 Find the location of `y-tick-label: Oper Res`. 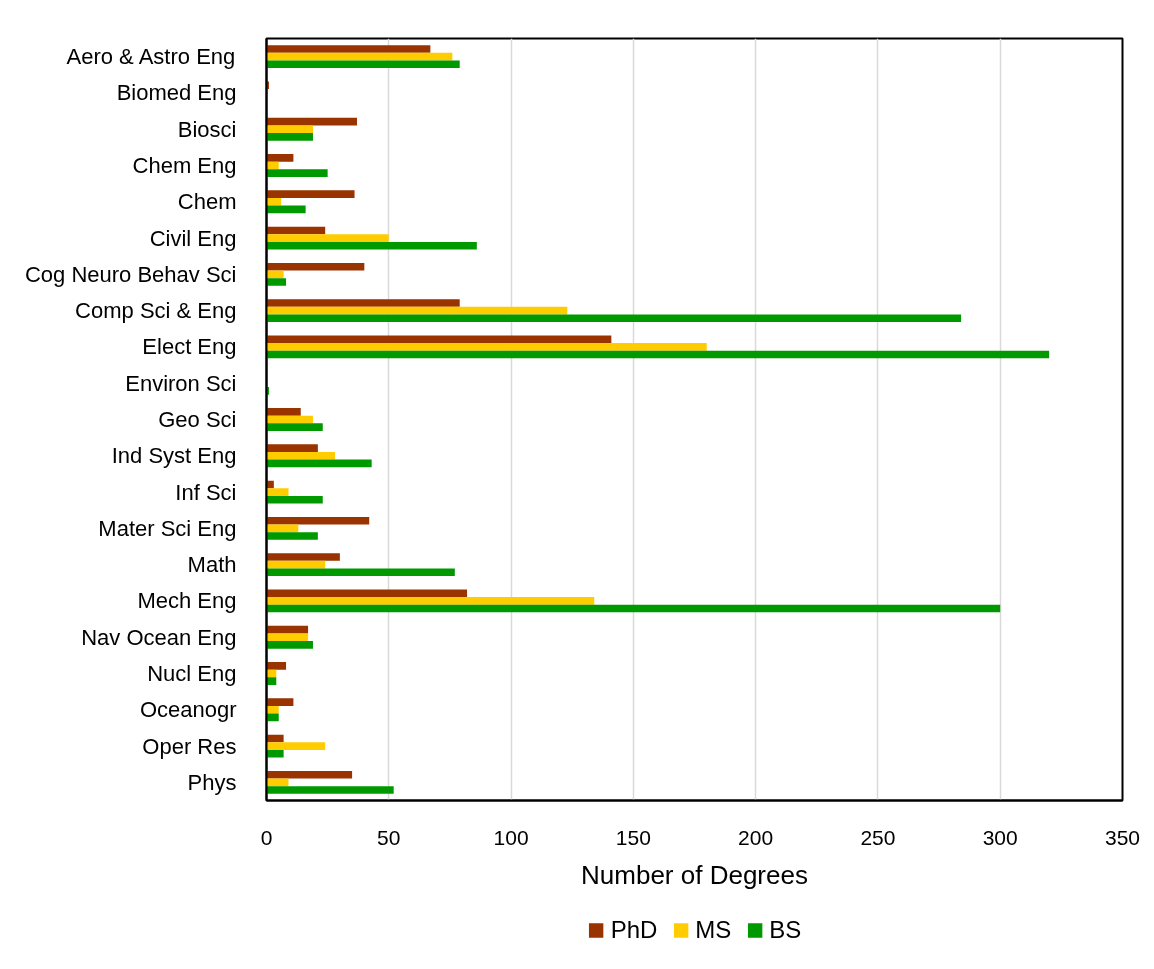

y-tick-label: Oper Res is located at coordinates (189, 746).